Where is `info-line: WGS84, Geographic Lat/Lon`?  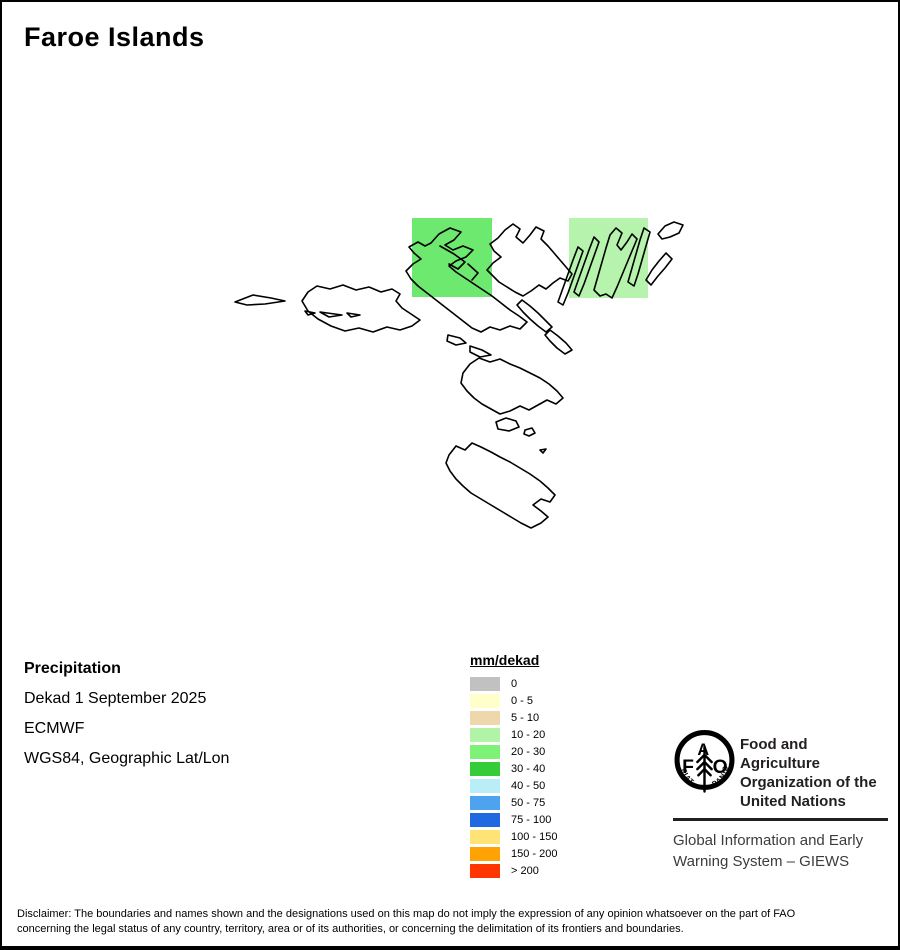 info-line: WGS84, Geographic Lat/Lon is located at coordinates (127, 758).